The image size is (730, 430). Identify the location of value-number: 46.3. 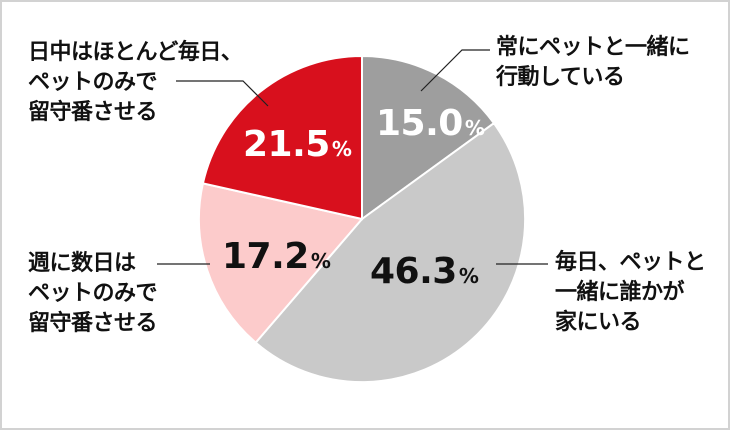
(413, 271).